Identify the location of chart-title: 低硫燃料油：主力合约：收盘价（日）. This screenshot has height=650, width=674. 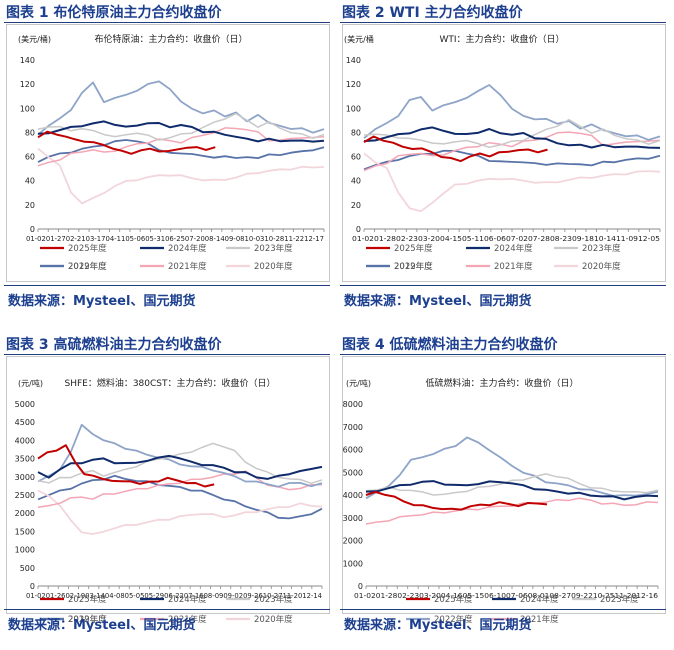
(501, 383).